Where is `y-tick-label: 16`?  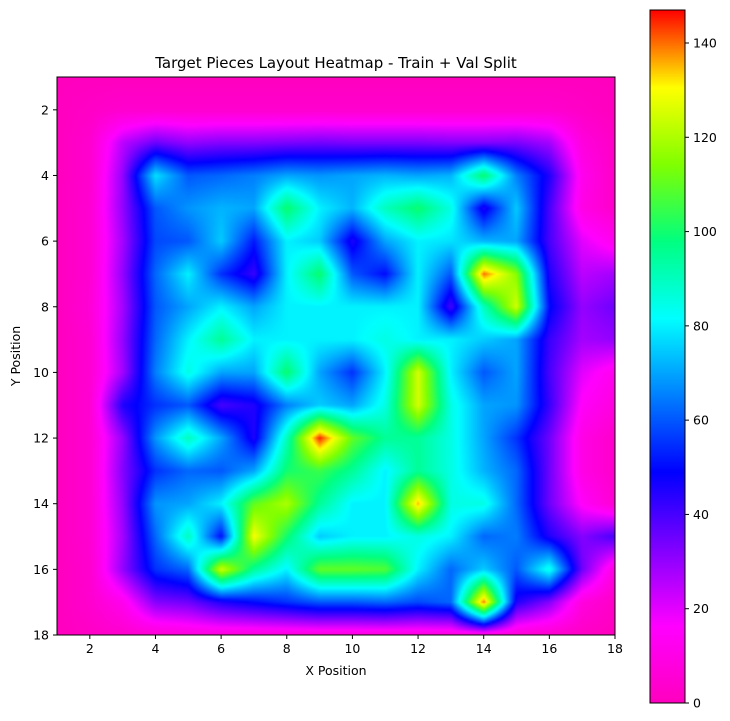 y-tick-label: 16 is located at coordinates (41, 569).